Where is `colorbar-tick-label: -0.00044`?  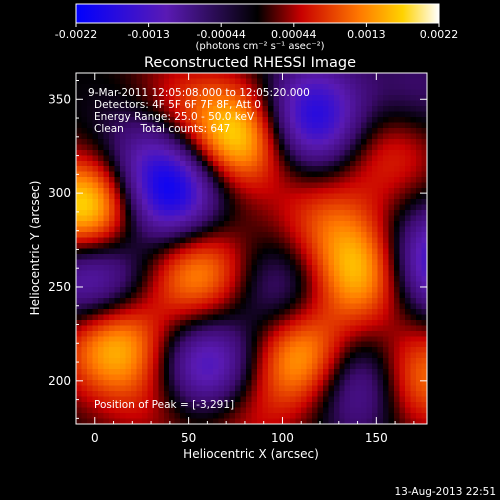
colorbar-tick-label: -0.00044 is located at coordinates (220, 34).